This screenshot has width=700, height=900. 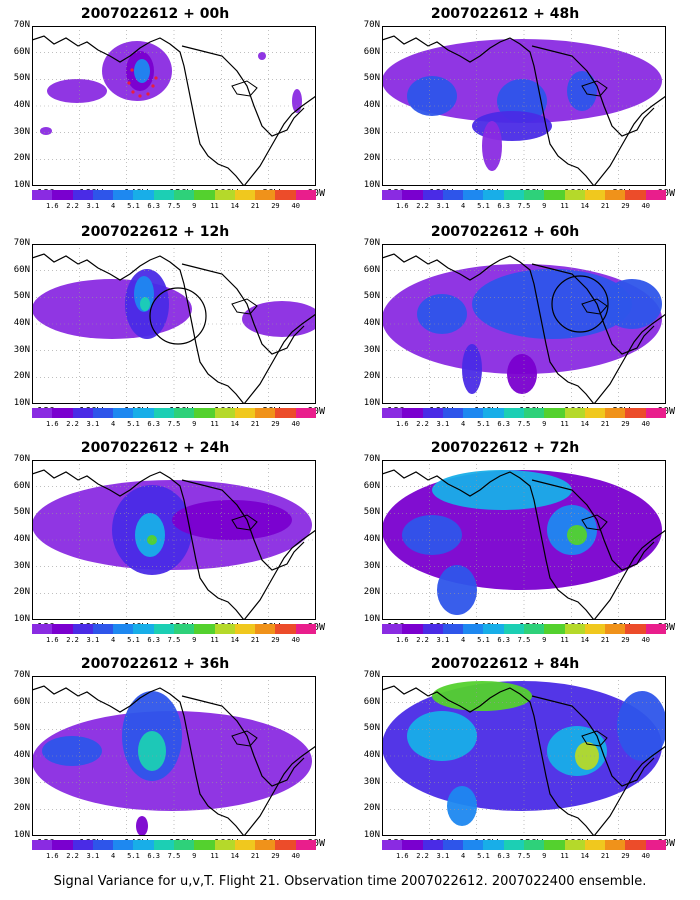 I want to click on panel-title: 2007022612 + 48h, so click(x=505, y=14).